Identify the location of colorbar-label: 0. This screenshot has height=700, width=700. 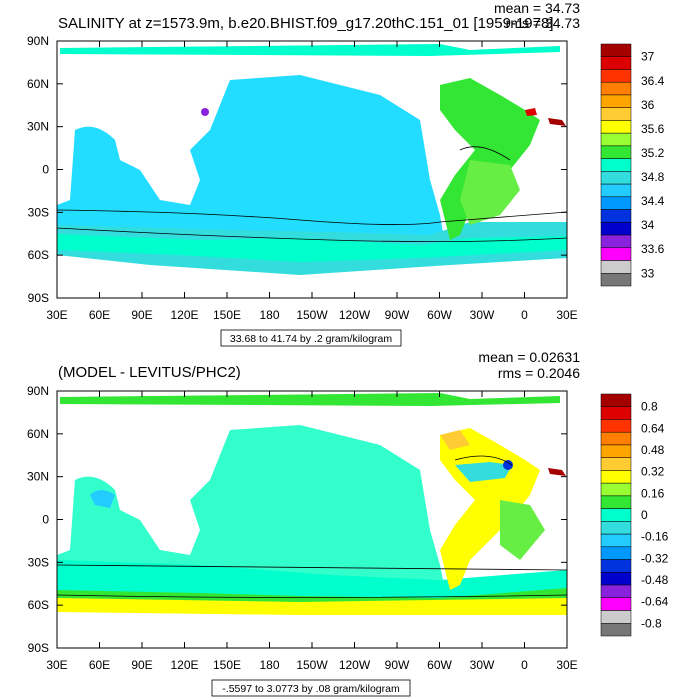
(644, 515).